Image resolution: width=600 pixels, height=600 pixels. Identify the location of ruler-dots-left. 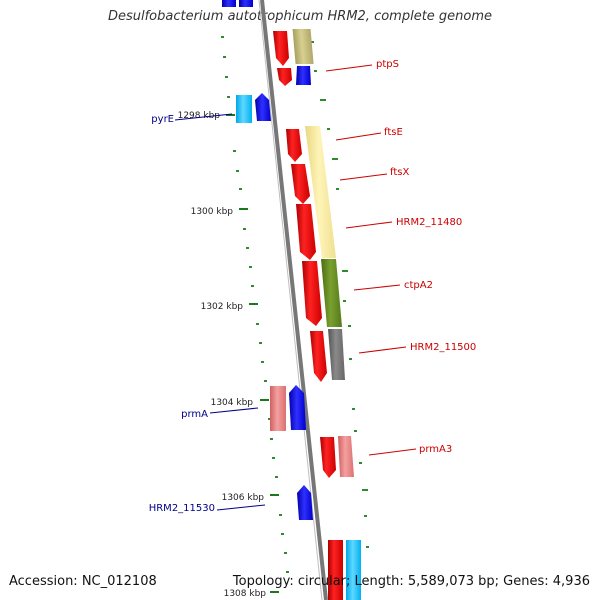
(255, 304).